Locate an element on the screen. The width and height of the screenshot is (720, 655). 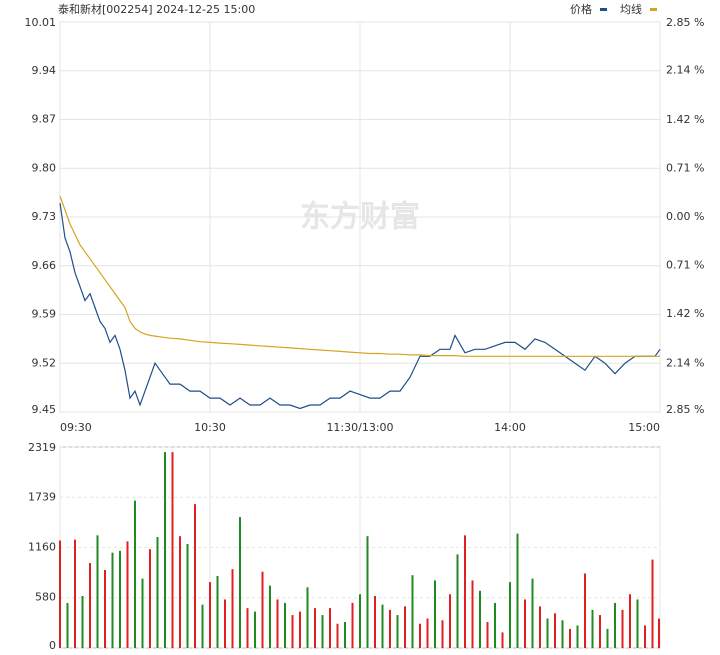
y-tick-label: 9.80 is located at coordinates (44, 167).